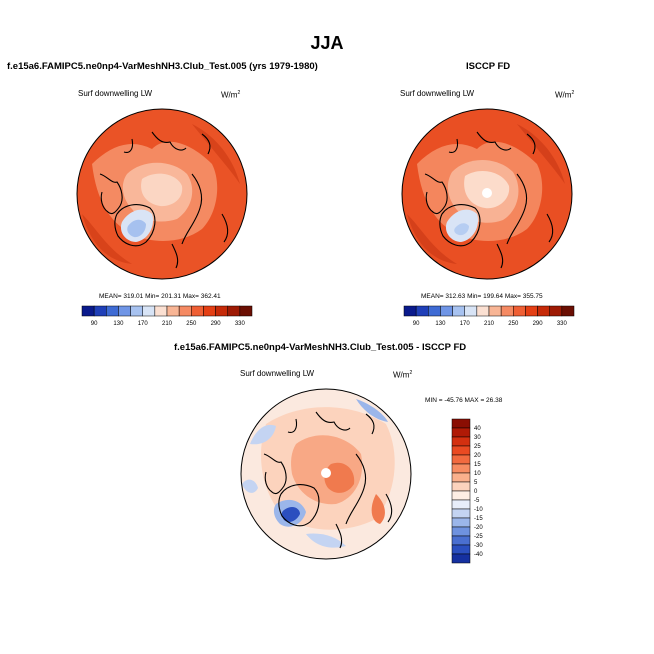 The image size is (654, 654). What do you see at coordinates (476, 483) in the screenshot?
I see `colorbar-tick-label: 5` at bounding box center [476, 483].